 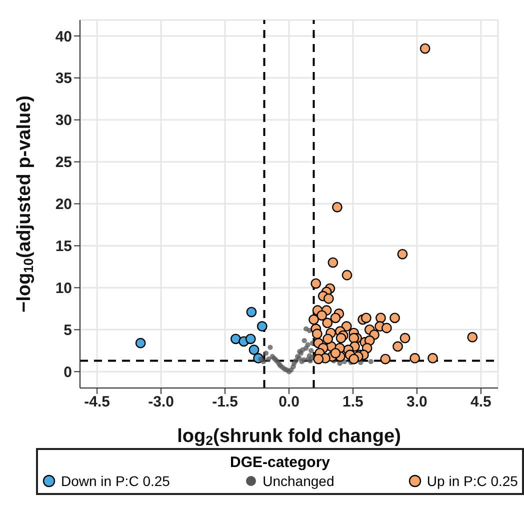 I want to click on y-tick-label: 40, so click(x=63, y=37).